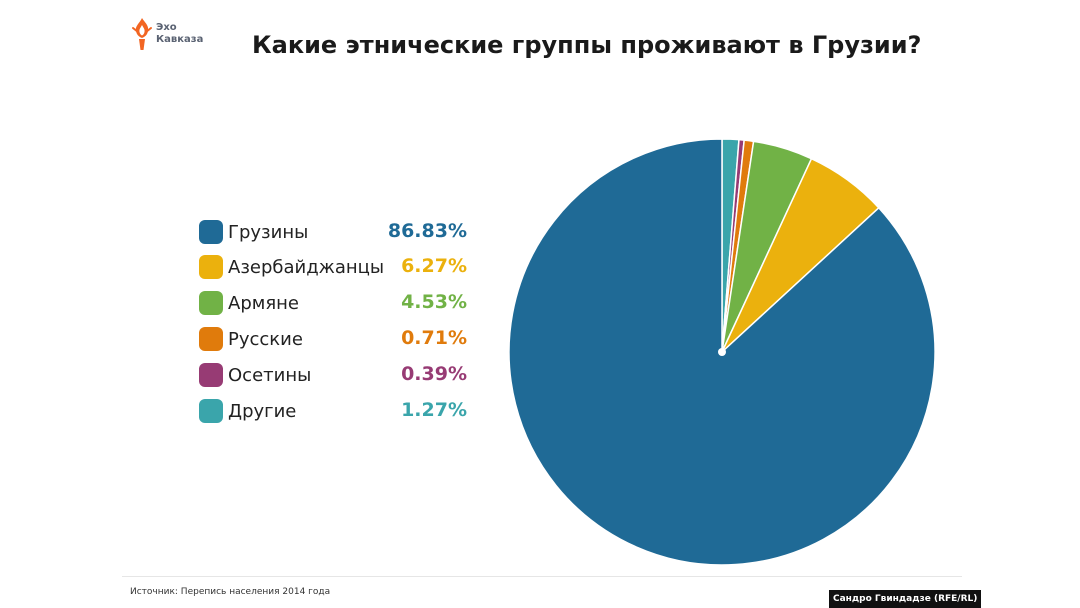 The height and width of the screenshot is (608, 1080). What do you see at coordinates (339, 339) in the screenshot?
I see `legend-item-russians: Русские 0.71%` at bounding box center [339, 339].